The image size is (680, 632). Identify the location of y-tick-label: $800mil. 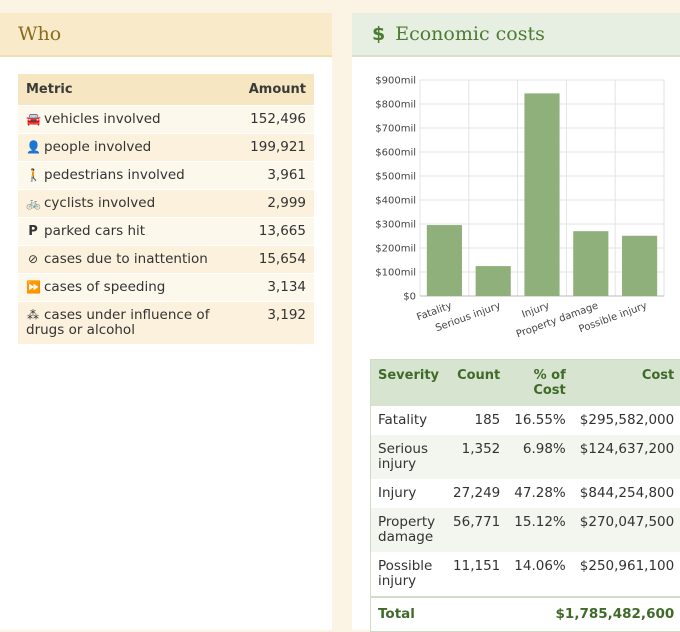
(395, 105).